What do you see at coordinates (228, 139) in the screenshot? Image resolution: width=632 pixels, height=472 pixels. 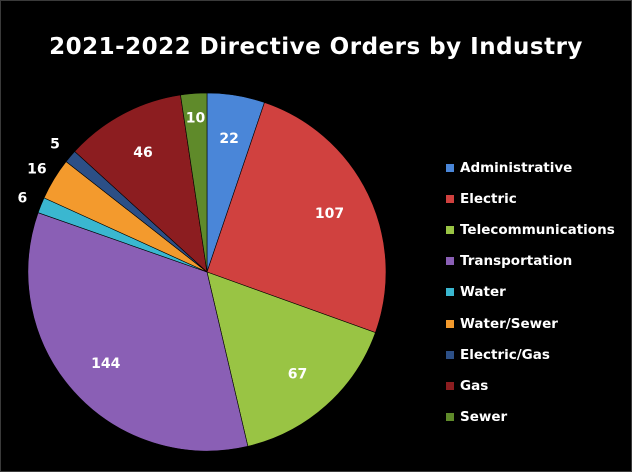 I see `data-label-administrative: 22` at bounding box center [228, 139].